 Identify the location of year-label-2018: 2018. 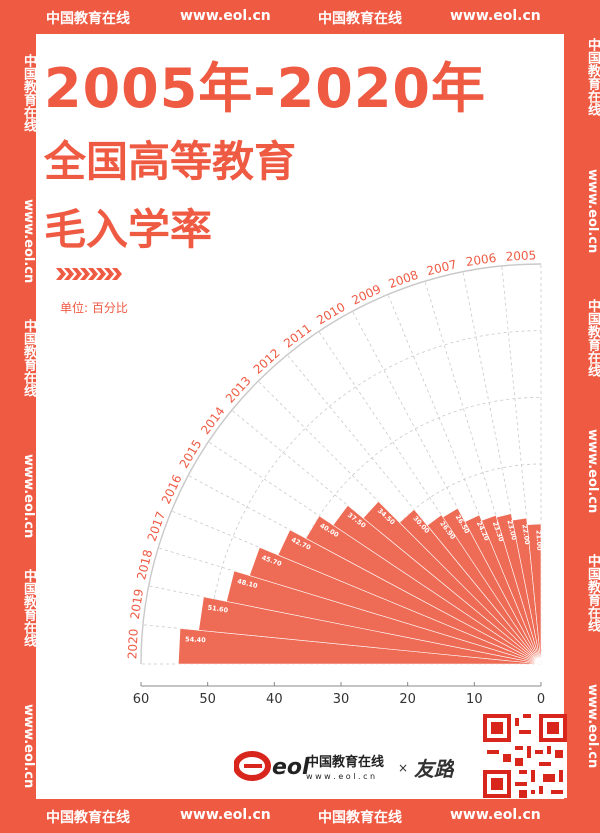
(144, 564).